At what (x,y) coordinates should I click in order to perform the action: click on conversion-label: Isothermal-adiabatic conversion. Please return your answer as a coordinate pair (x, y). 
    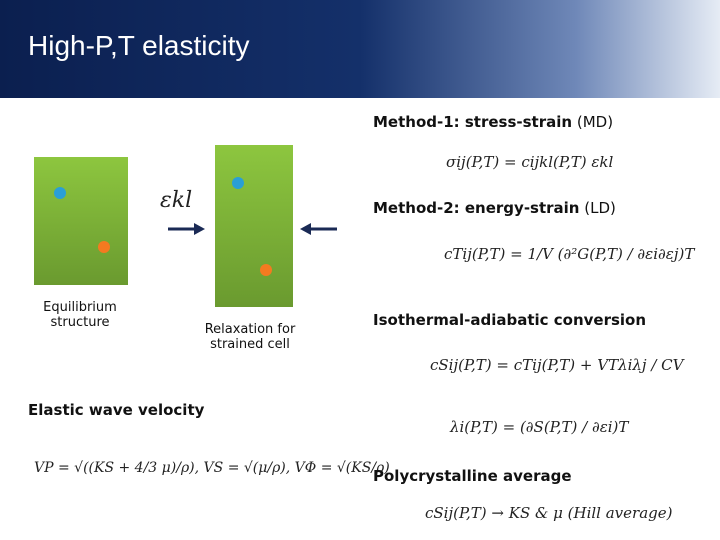
    Looking at the image, I should click on (510, 320).